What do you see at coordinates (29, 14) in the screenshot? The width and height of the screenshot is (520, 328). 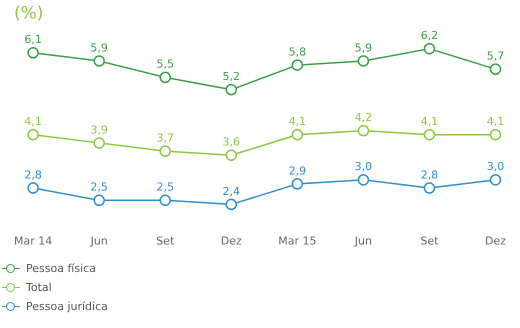 I see `chart-title: (%)` at bounding box center [29, 14].